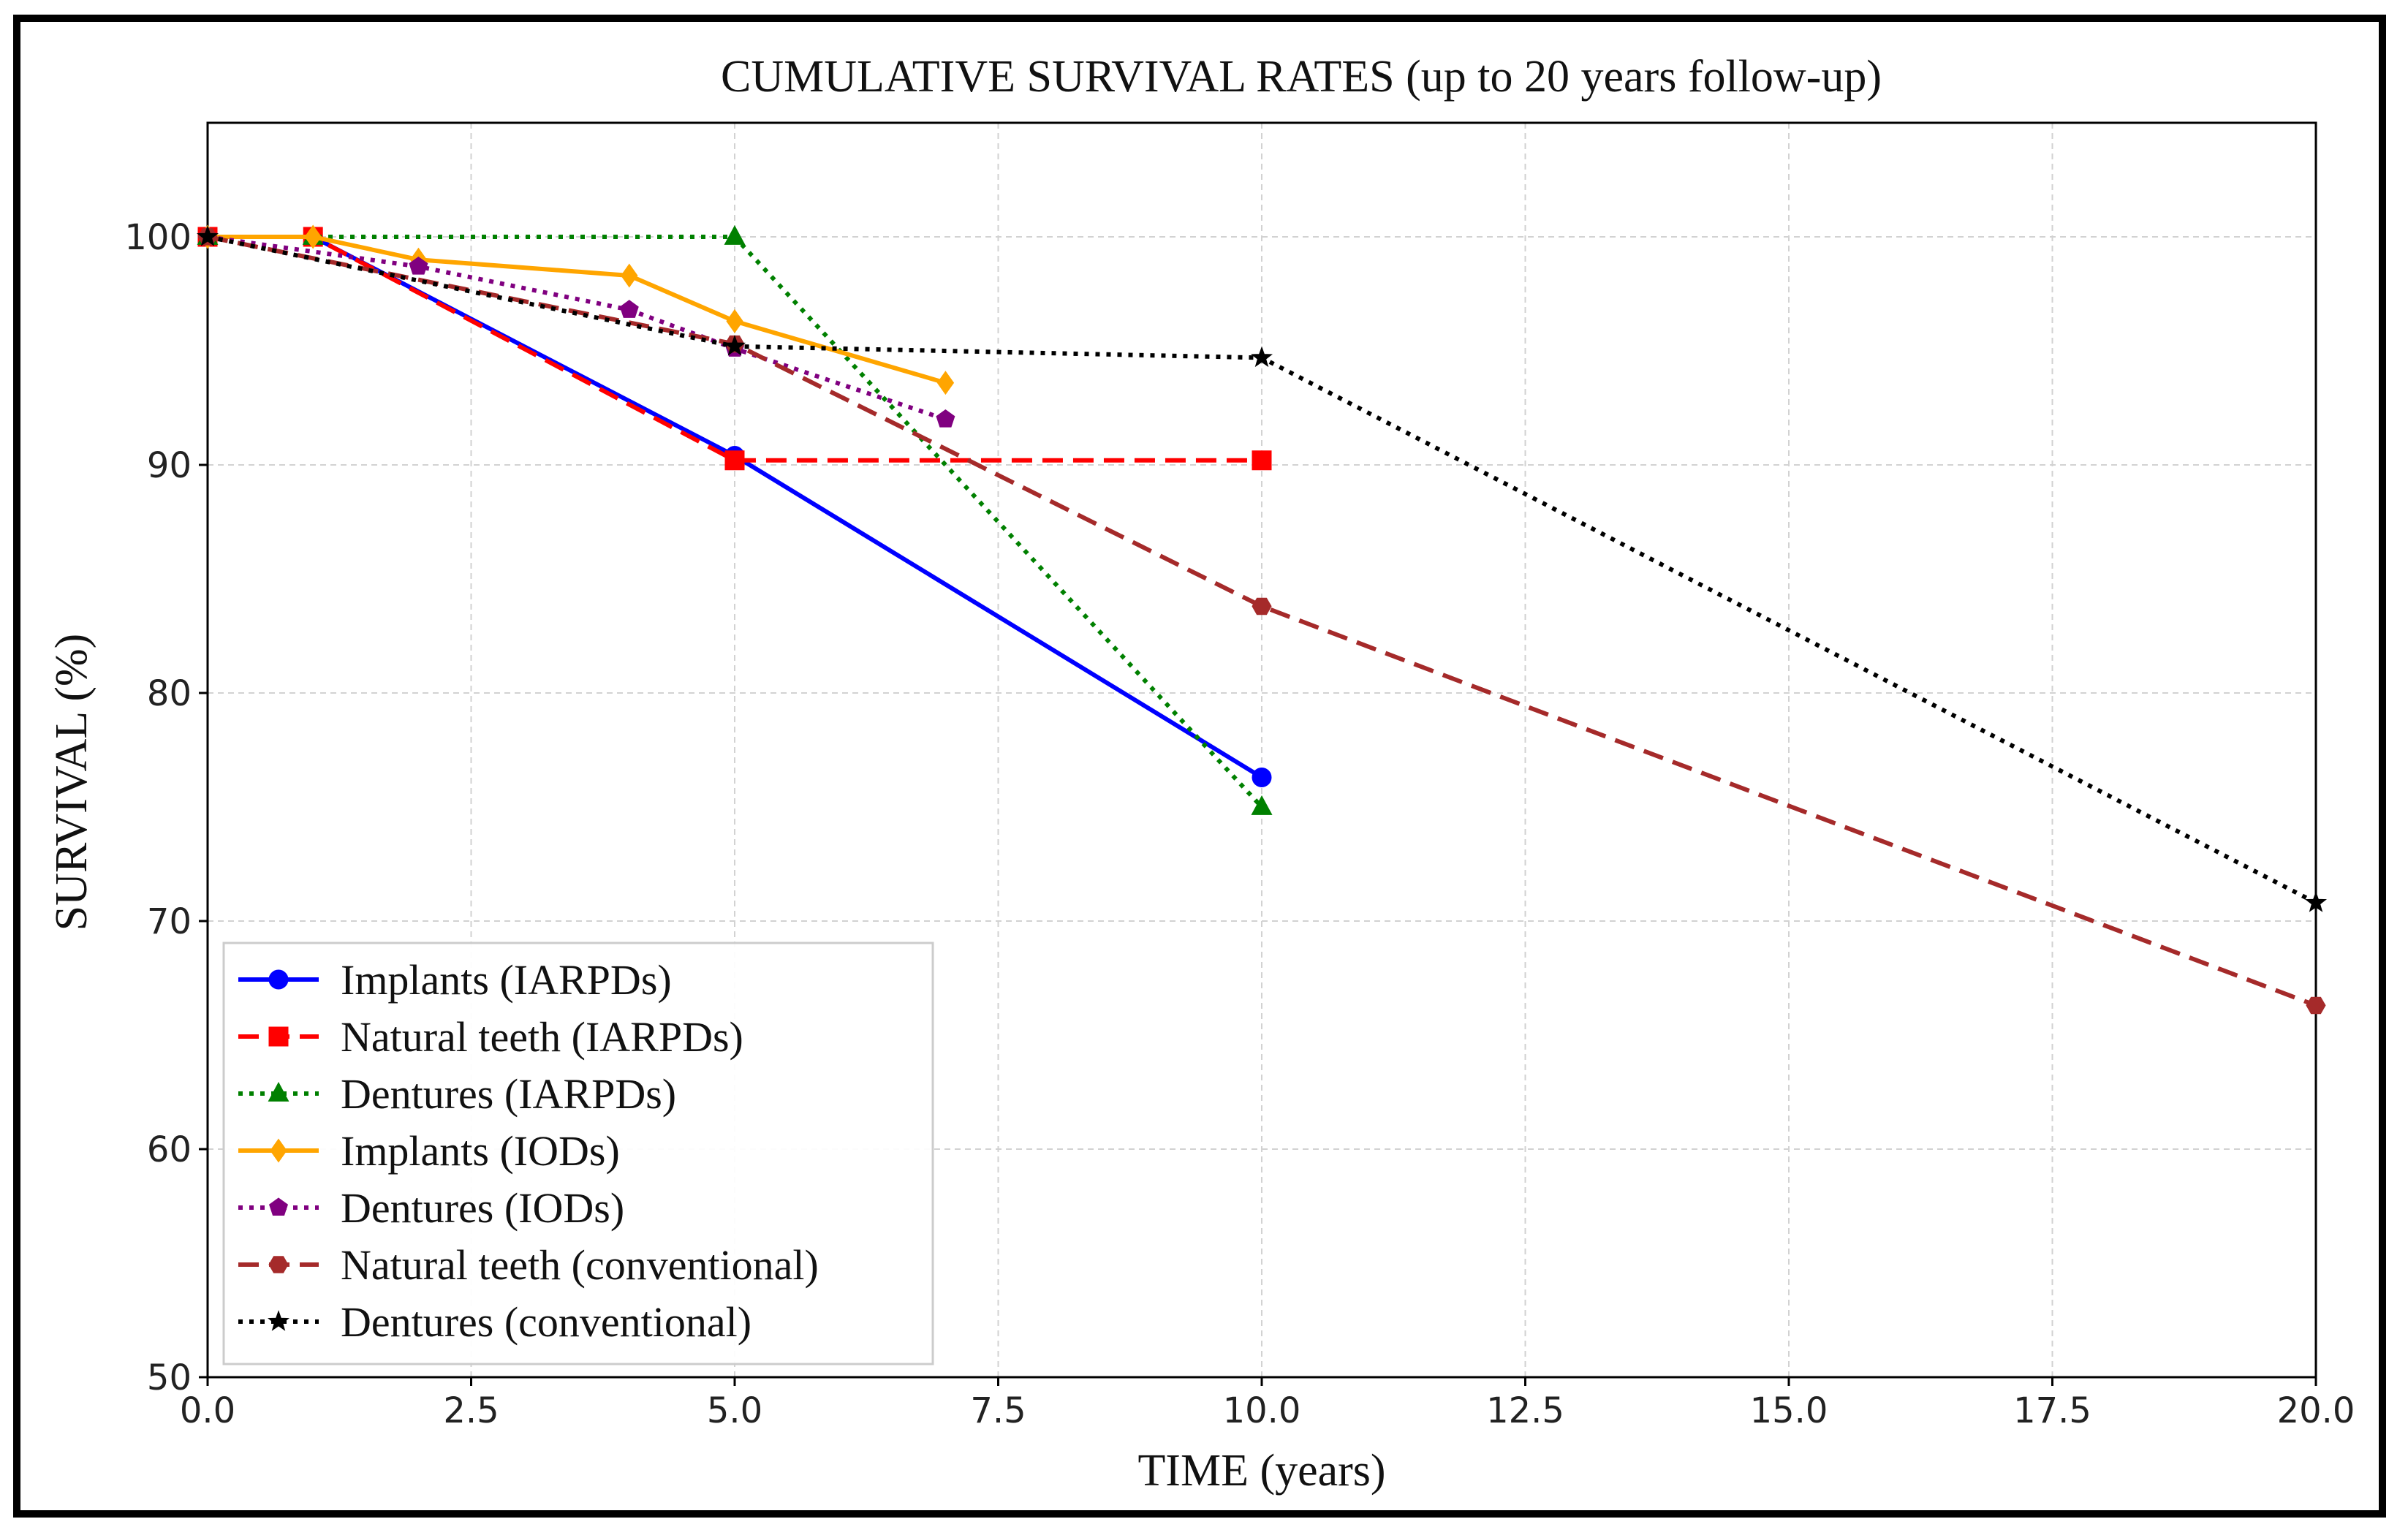 This screenshot has width=2408, height=1538. What do you see at coordinates (471, 1410) in the screenshot?
I see `x-tick-label: 2.5` at bounding box center [471, 1410].